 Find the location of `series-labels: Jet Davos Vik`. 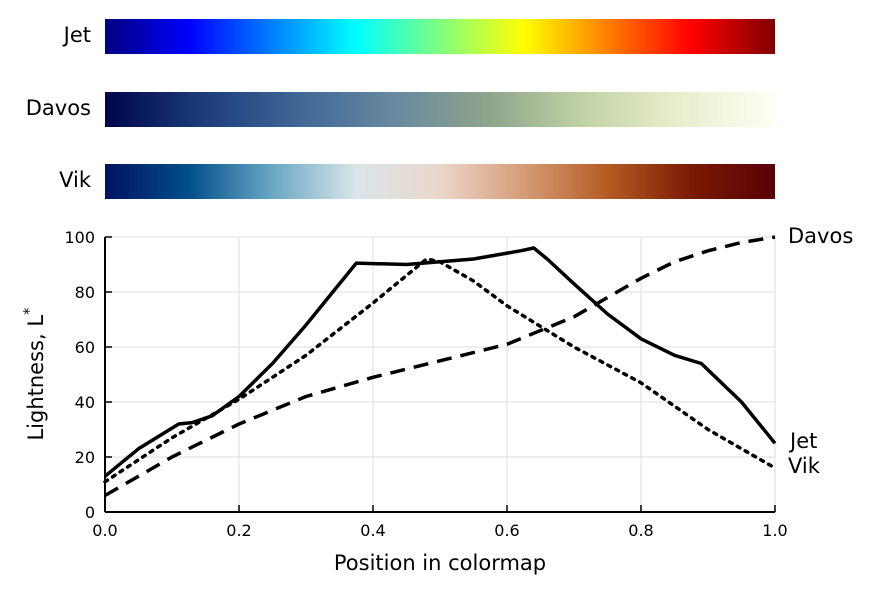

series-labels: Jet Davos Vik is located at coordinates (820, 351).